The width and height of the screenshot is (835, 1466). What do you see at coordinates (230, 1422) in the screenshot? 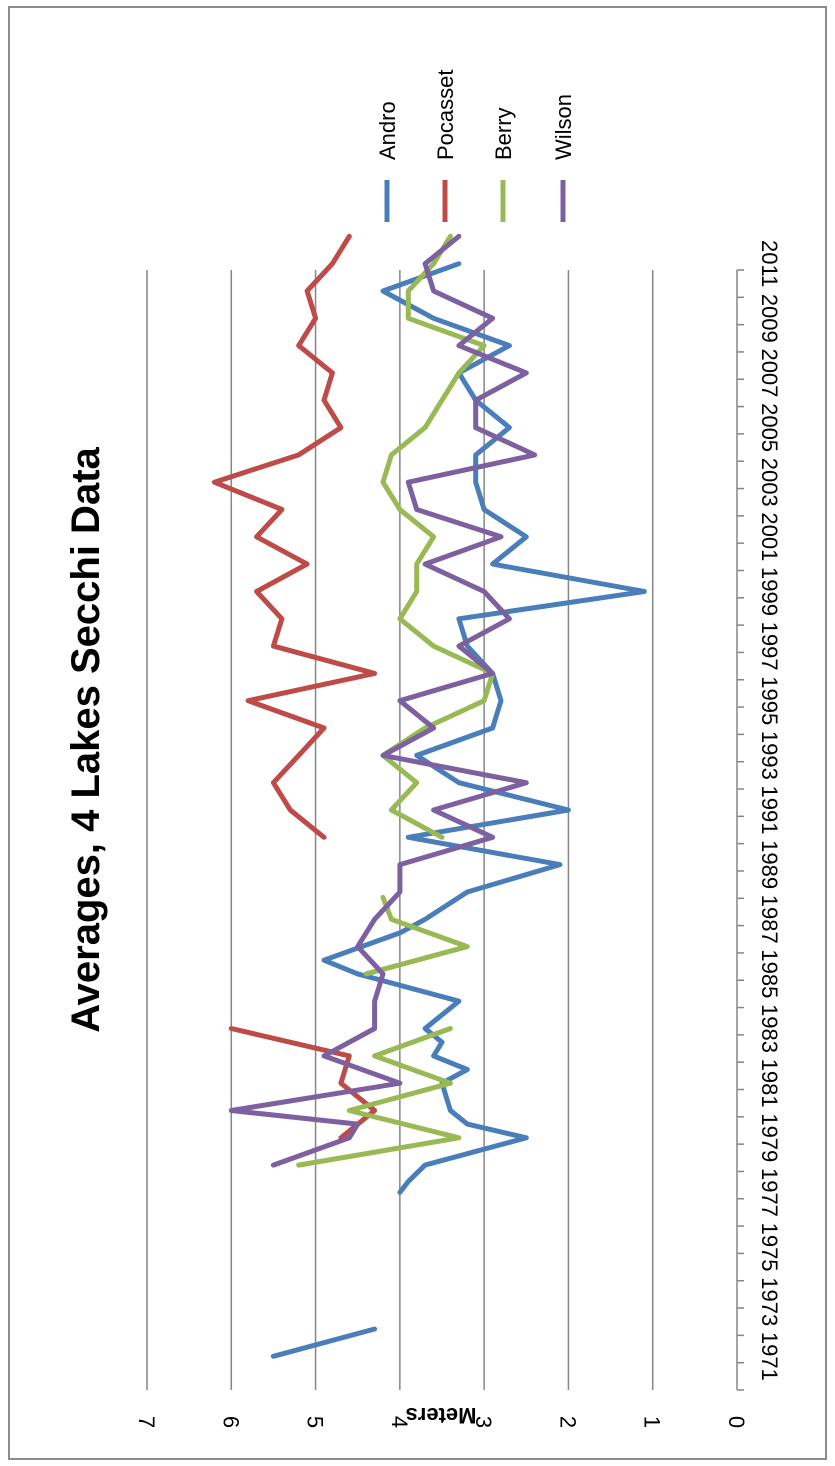
I see `y-tick-label: 6` at bounding box center [230, 1422].